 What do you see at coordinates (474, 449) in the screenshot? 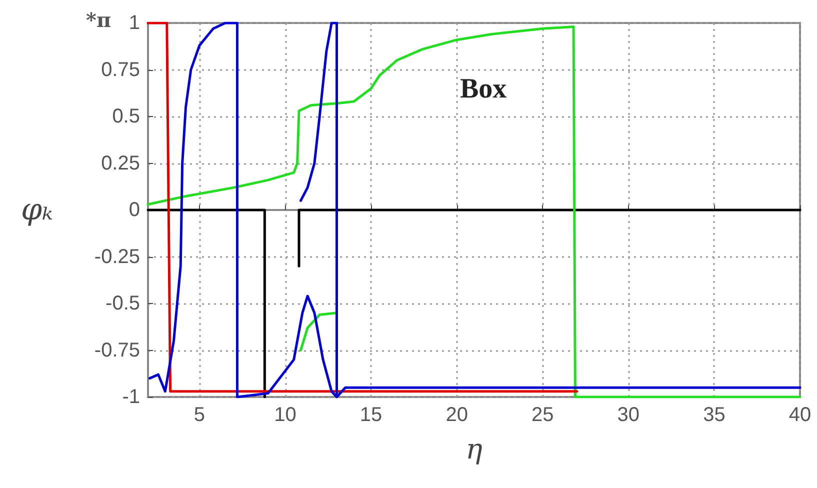
I see `x-axis-title: η` at bounding box center [474, 449].